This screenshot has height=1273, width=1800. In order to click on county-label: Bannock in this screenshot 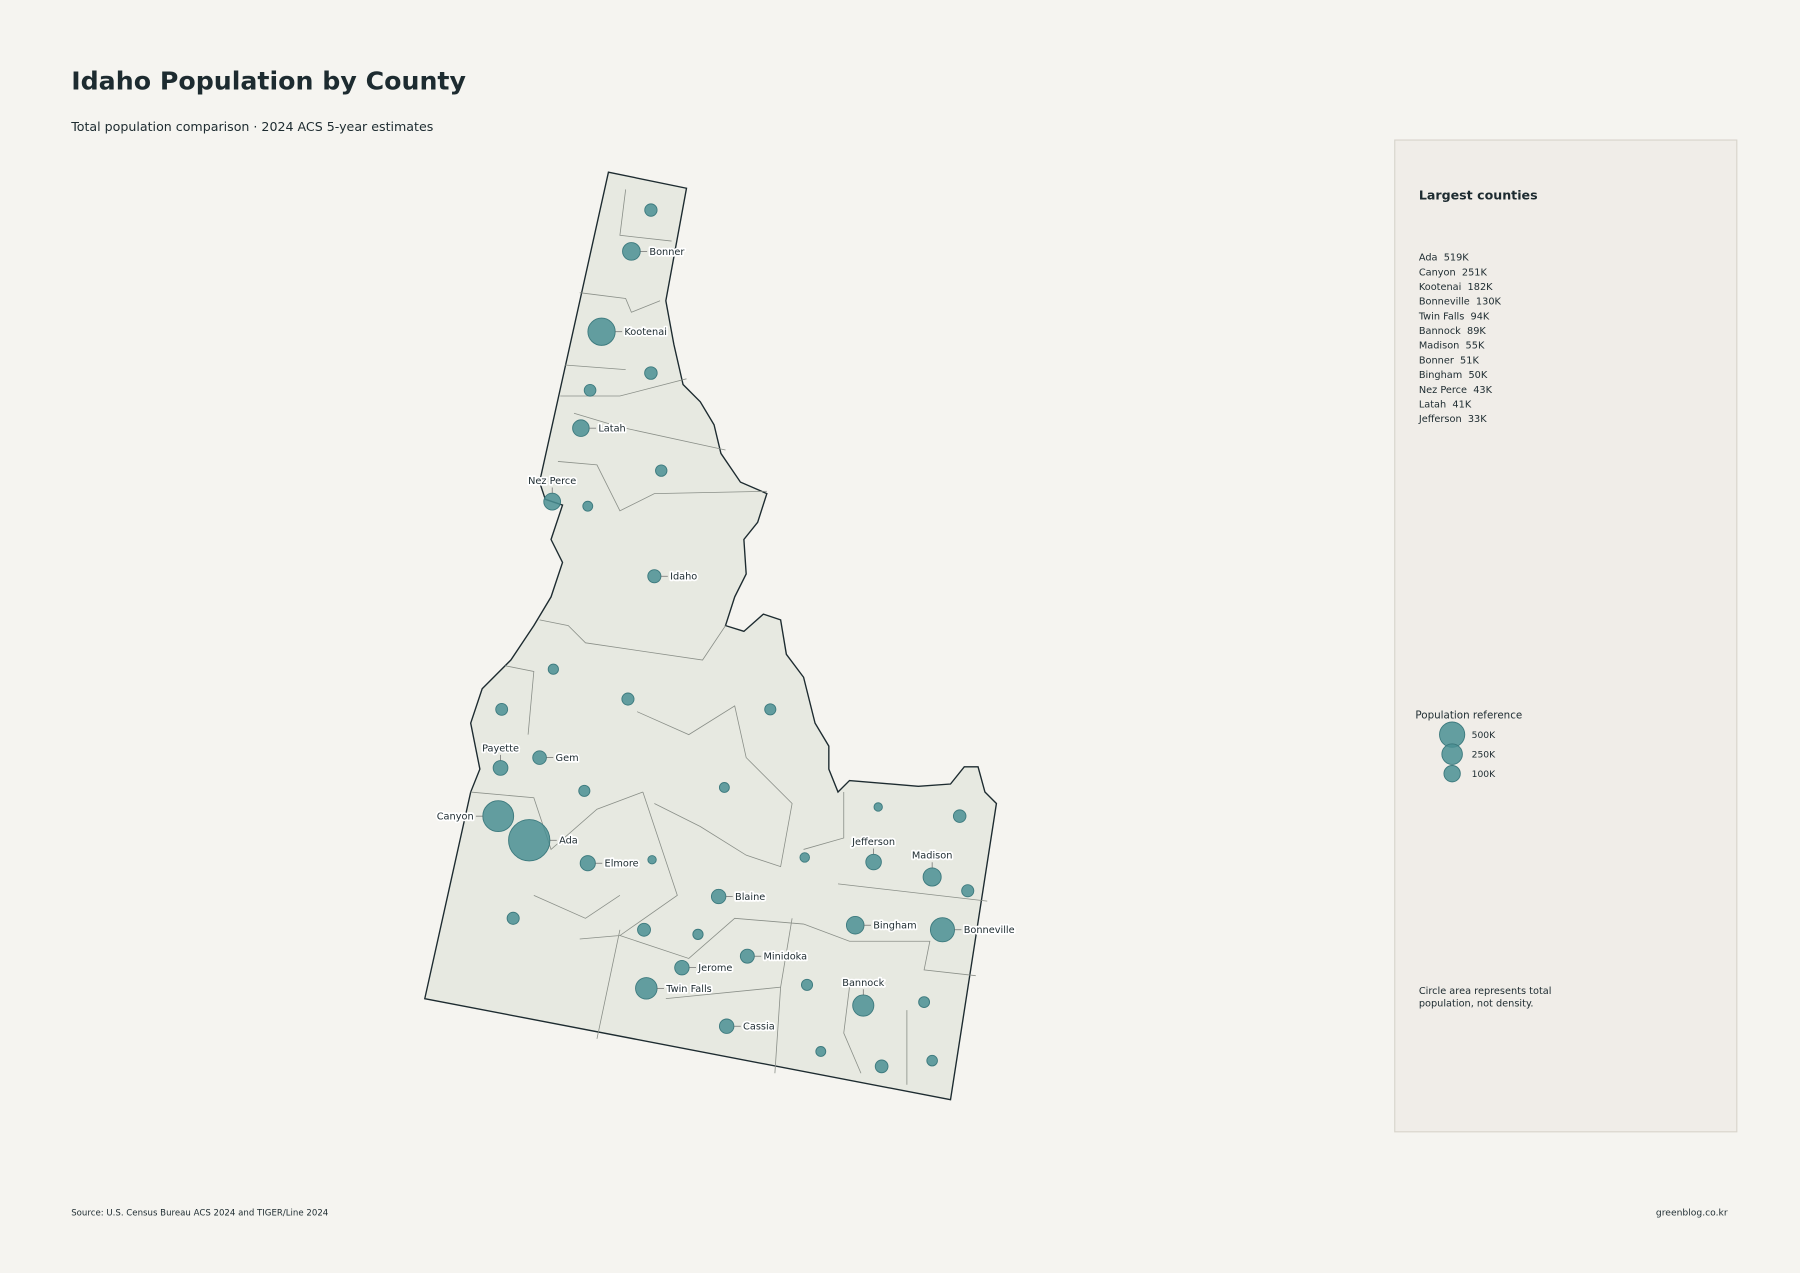, I will do `click(863, 983)`.